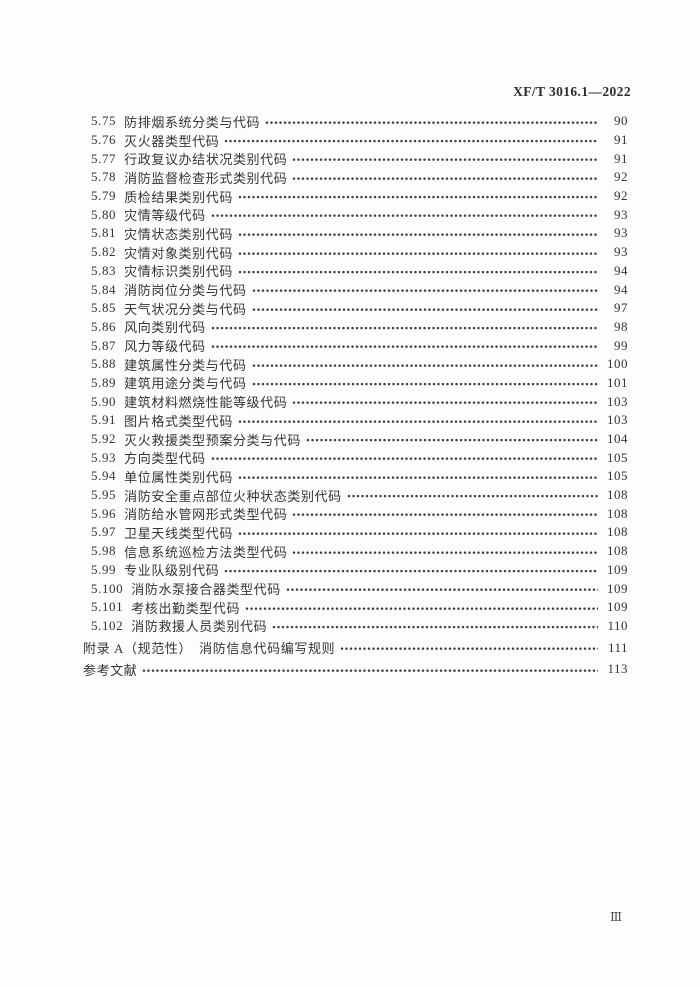 The width and height of the screenshot is (700, 989). What do you see at coordinates (355, 532) in the screenshot?
I see `toc-entry: 5.97 卫星天线类型代码 108` at bounding box center [355, 532].